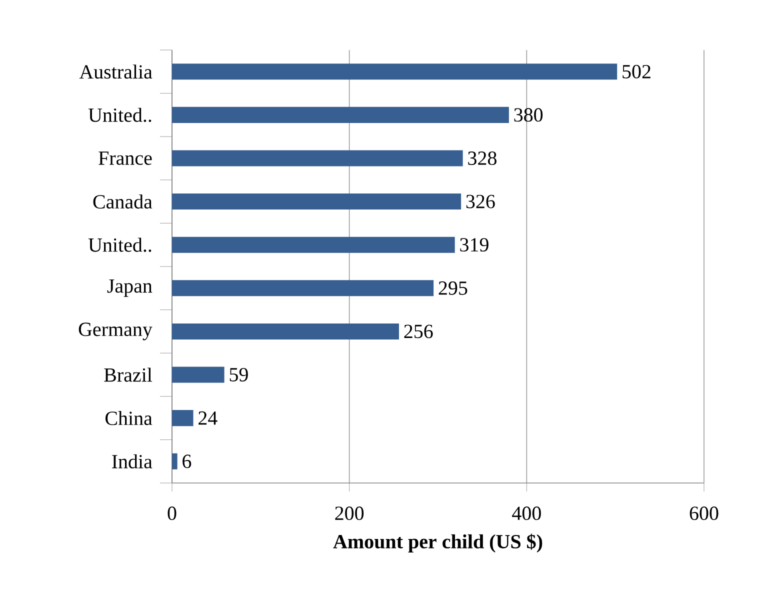  I want to click on data-label: 328, so click(482, 158).